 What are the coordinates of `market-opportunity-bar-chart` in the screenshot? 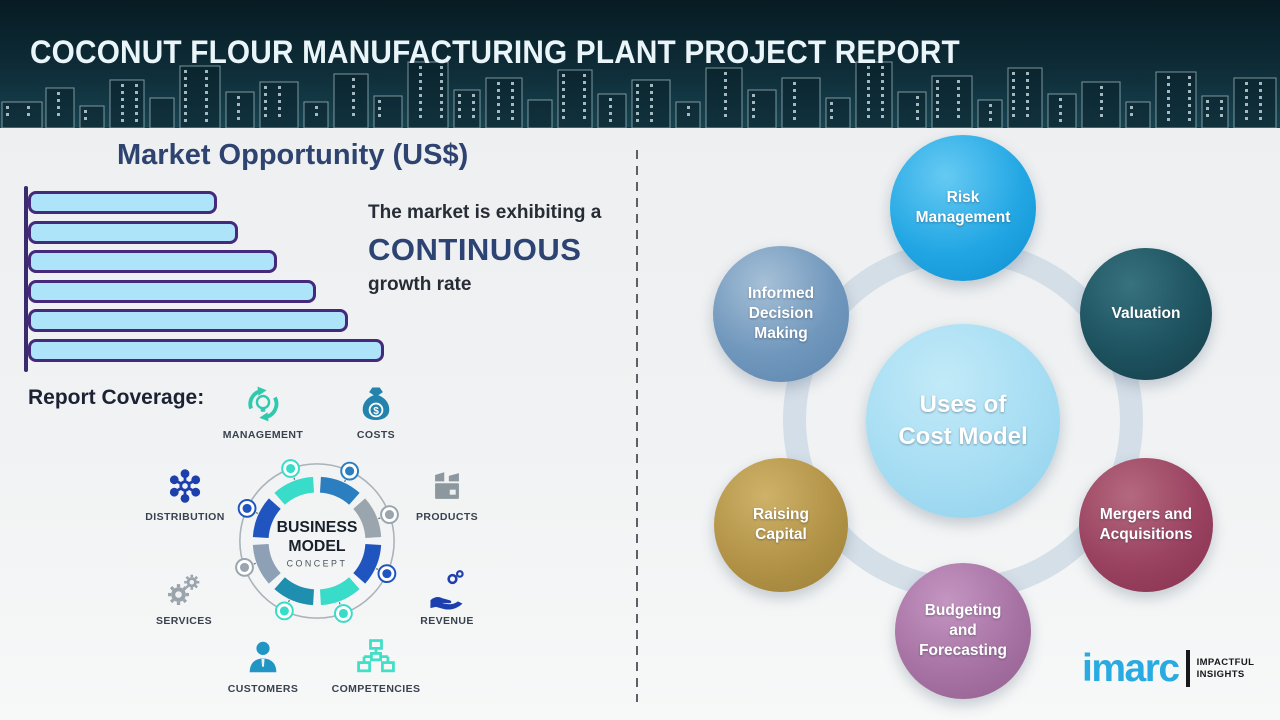 It's located at (214, 280).